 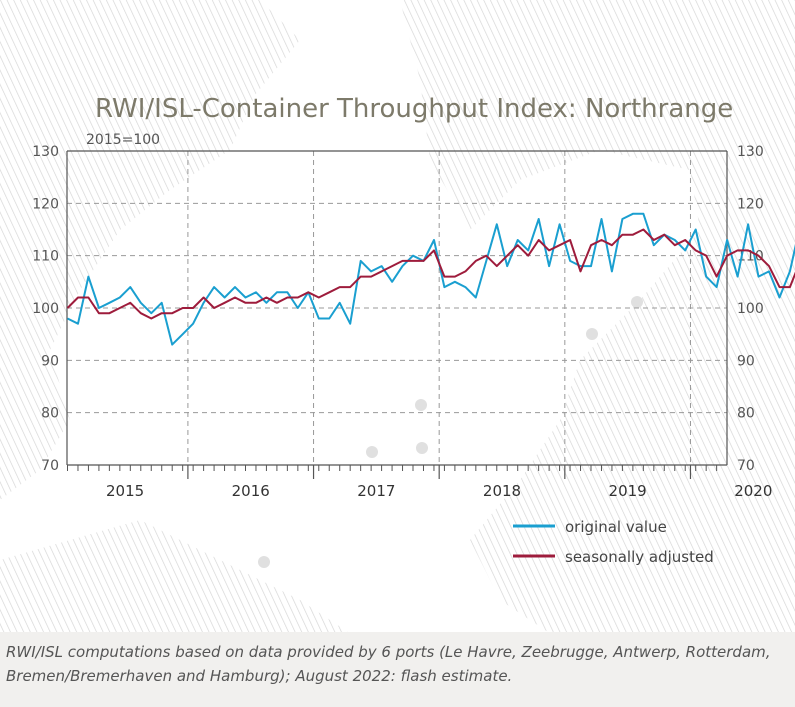 I want to click on y-tick-label-right: 130, so click(x=750, y=152).